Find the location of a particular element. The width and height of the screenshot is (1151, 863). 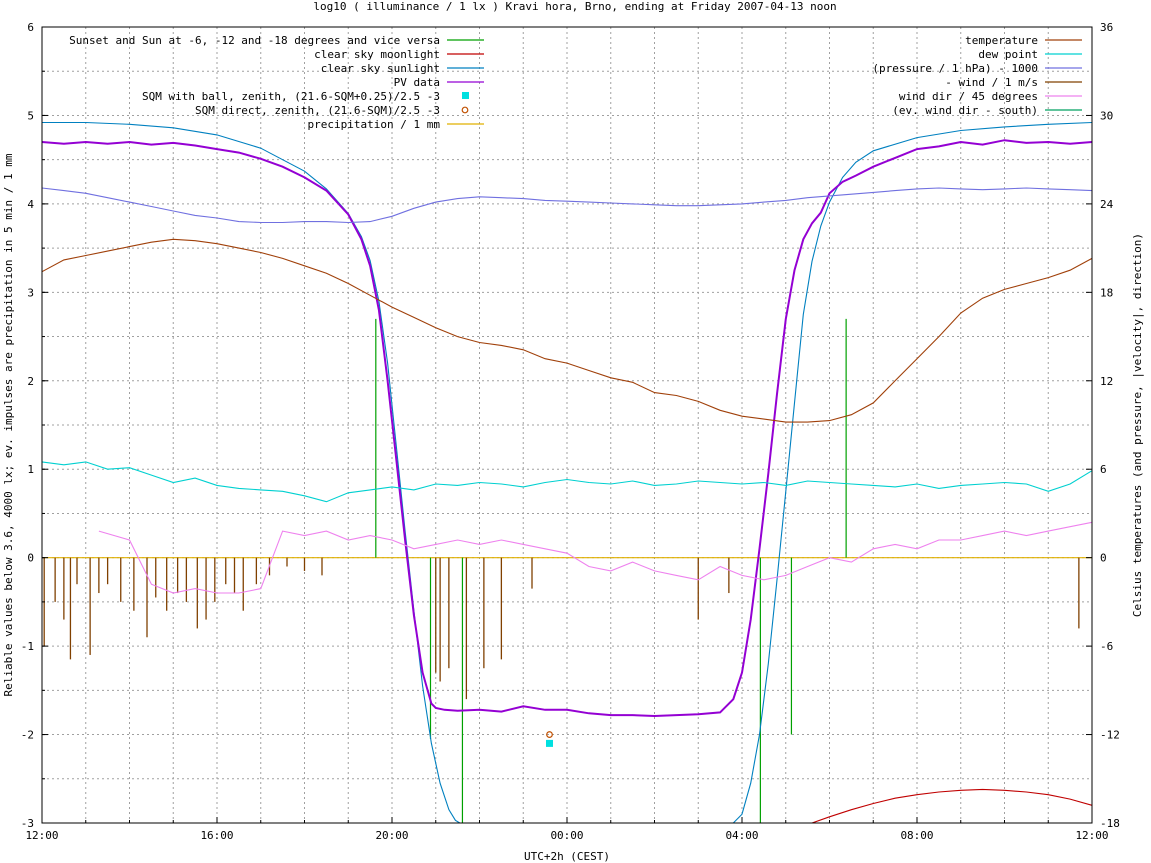

x-tick-label: 08:00 is located at coordinates (916, 835).